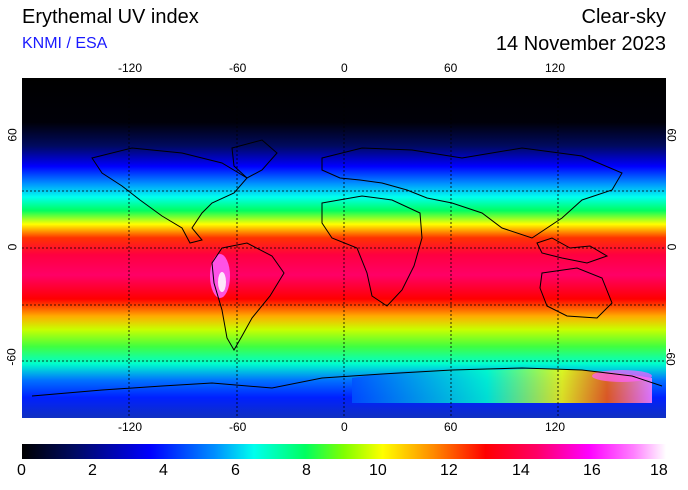 The height and width of the screenshot is (490, 688). What do you see at coordinates (65, 43) in the screenshot?
I see `source-credit: KNMI / ESA` at bounding box center [65, 43].